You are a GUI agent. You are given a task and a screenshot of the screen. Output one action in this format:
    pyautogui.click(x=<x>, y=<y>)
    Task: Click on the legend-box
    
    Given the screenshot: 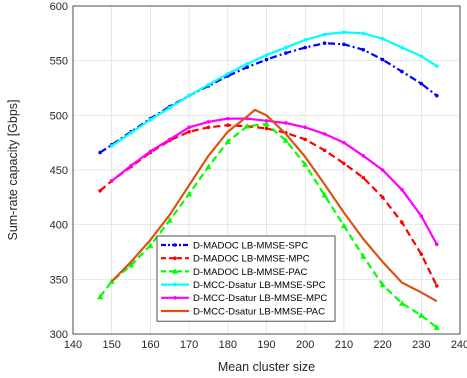 What is the action you would take?
    pyautogui.click(x=246, y=278)
    